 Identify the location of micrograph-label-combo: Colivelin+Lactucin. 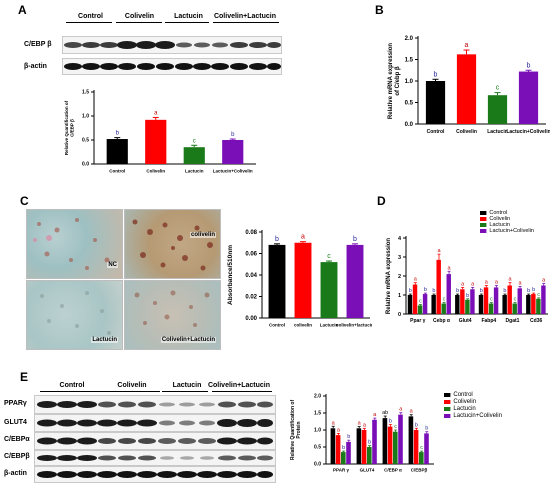
(188, 340).